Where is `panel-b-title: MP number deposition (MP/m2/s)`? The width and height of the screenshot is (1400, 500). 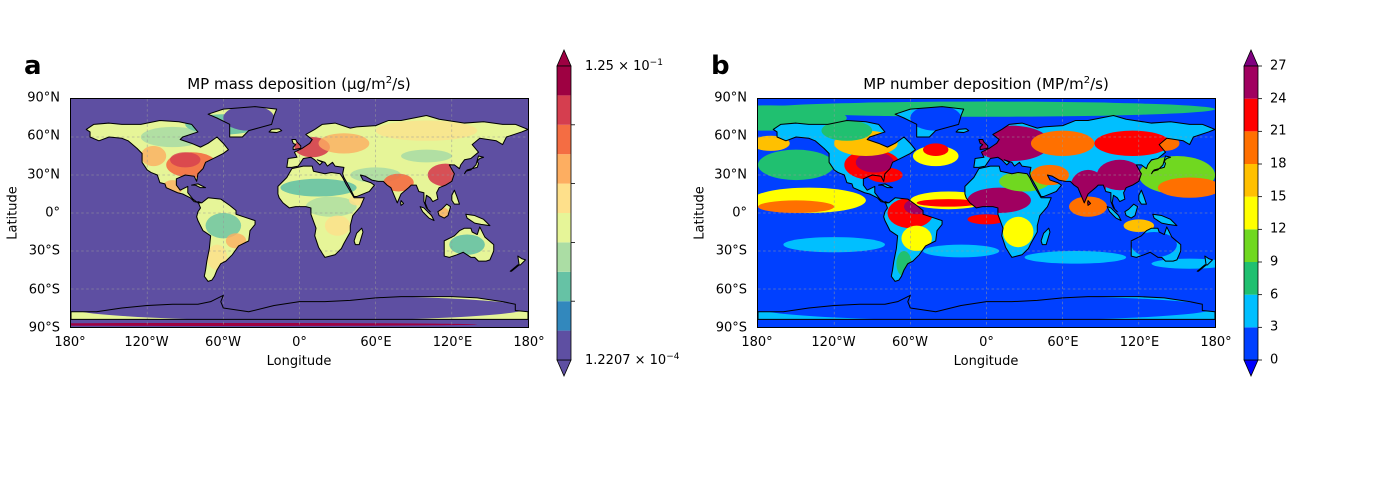
panel-b-title: MP number deposition (MP/m2/s) is located at coordinates (986, 84).